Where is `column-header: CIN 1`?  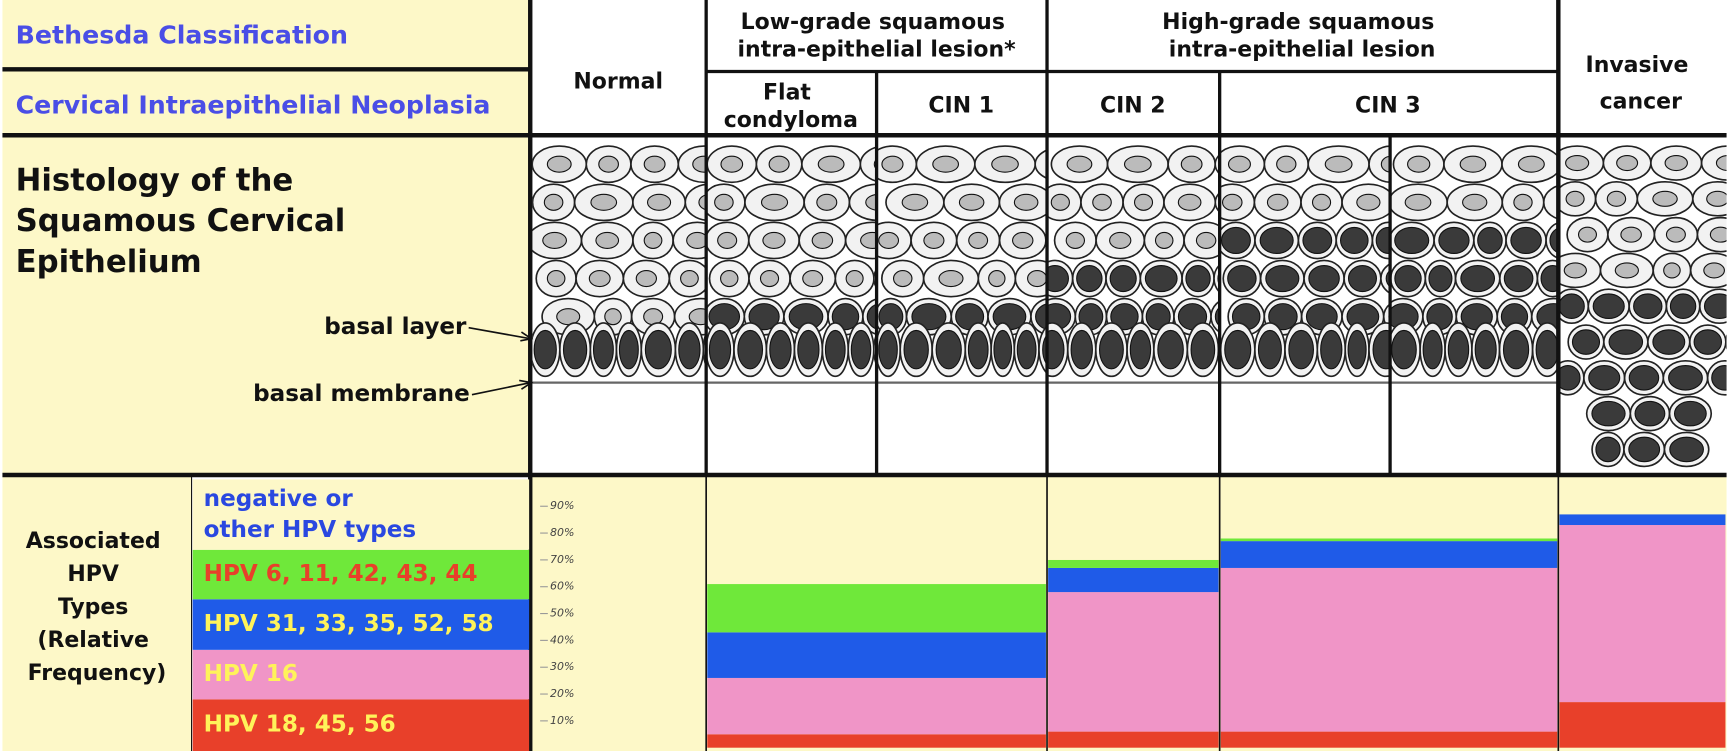
column-header: CIN 1 is located at coordinates (961, 106).